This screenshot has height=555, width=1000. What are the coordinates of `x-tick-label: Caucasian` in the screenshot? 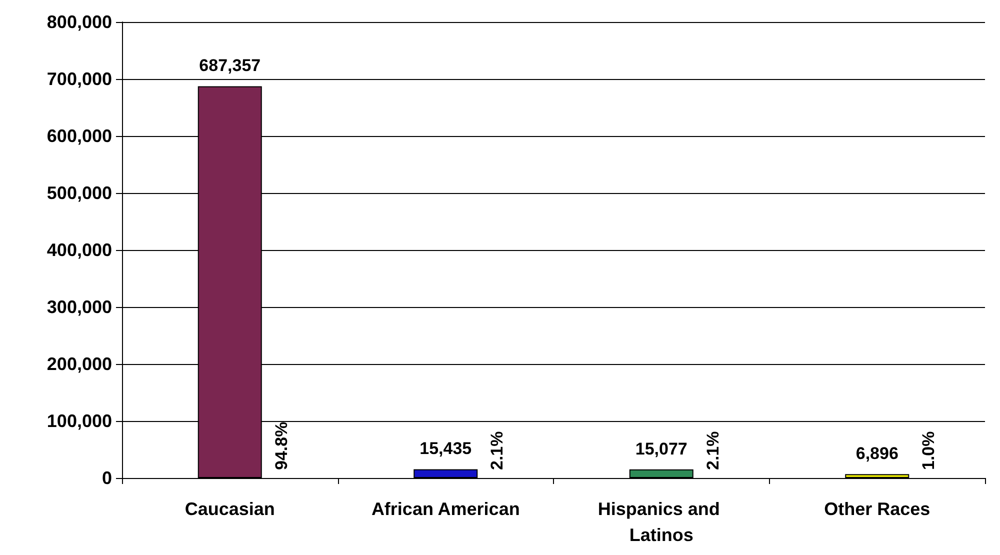 It's located at (229, 509).